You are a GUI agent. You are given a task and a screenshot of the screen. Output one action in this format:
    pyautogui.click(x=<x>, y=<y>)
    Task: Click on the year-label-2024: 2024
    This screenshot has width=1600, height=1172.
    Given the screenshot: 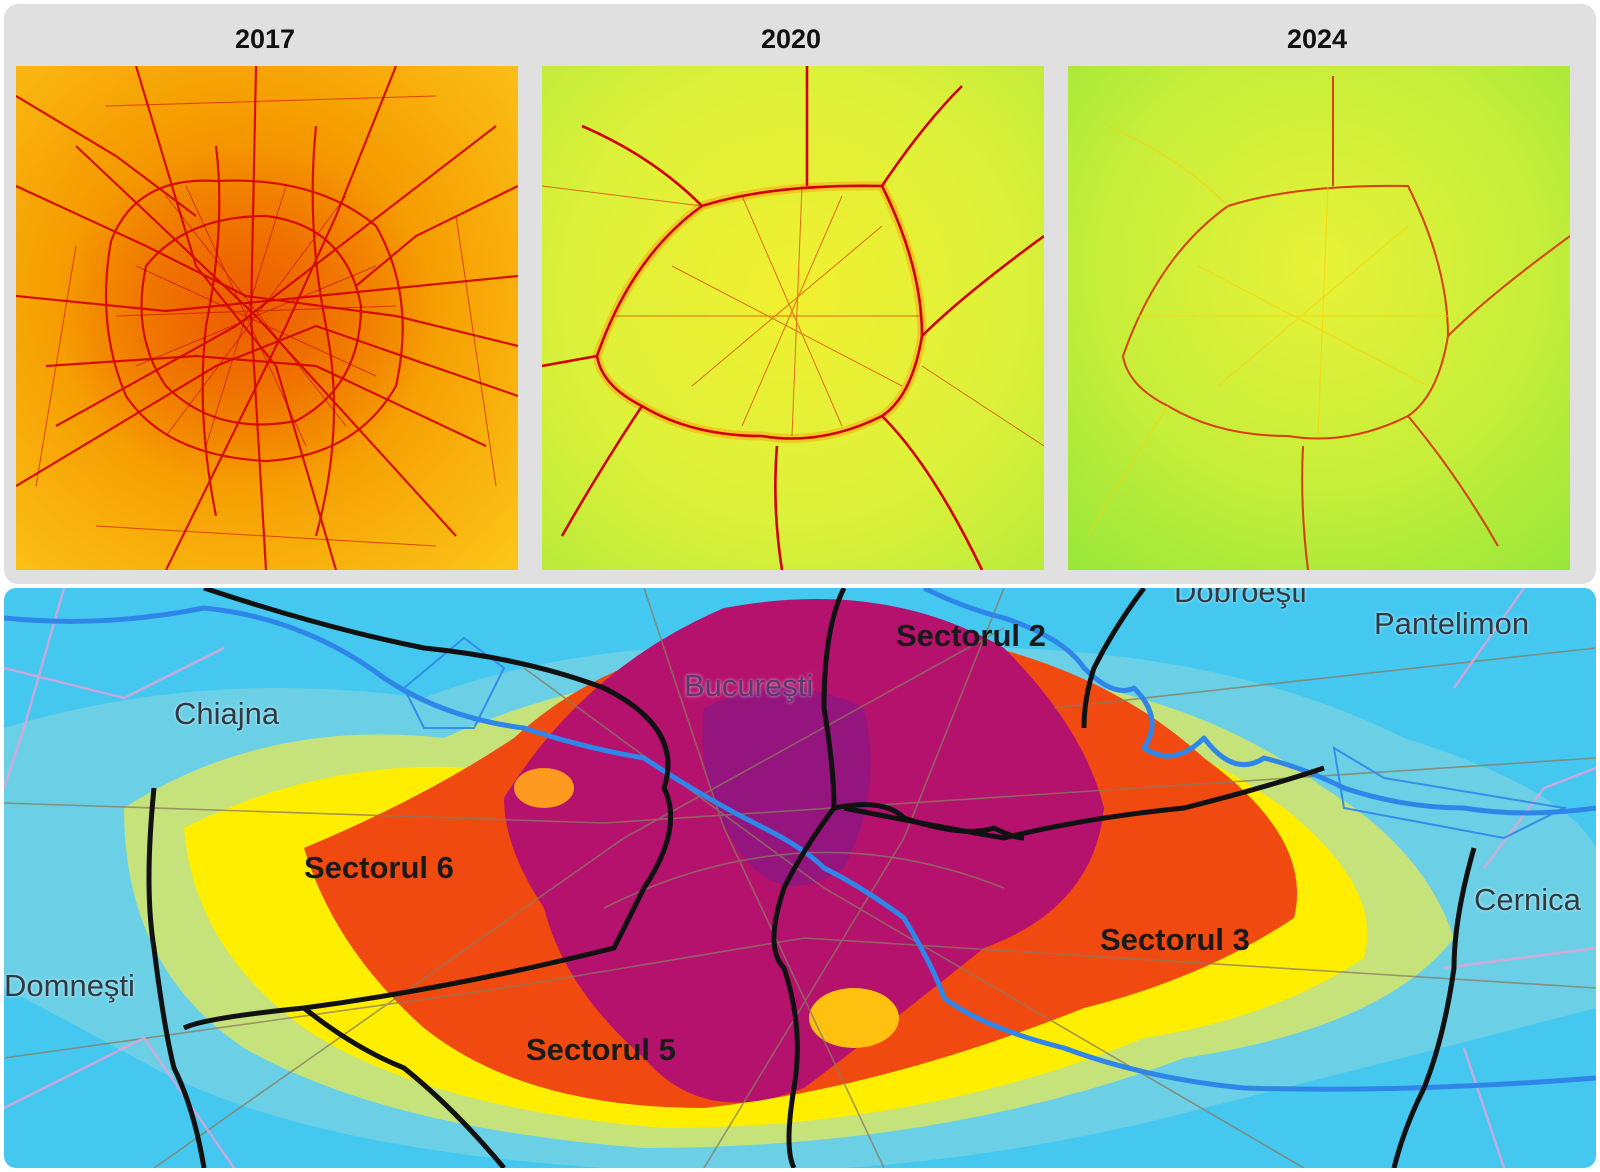 What is the action you would take?
    pyautogui.click(x=1317, y=39)
    